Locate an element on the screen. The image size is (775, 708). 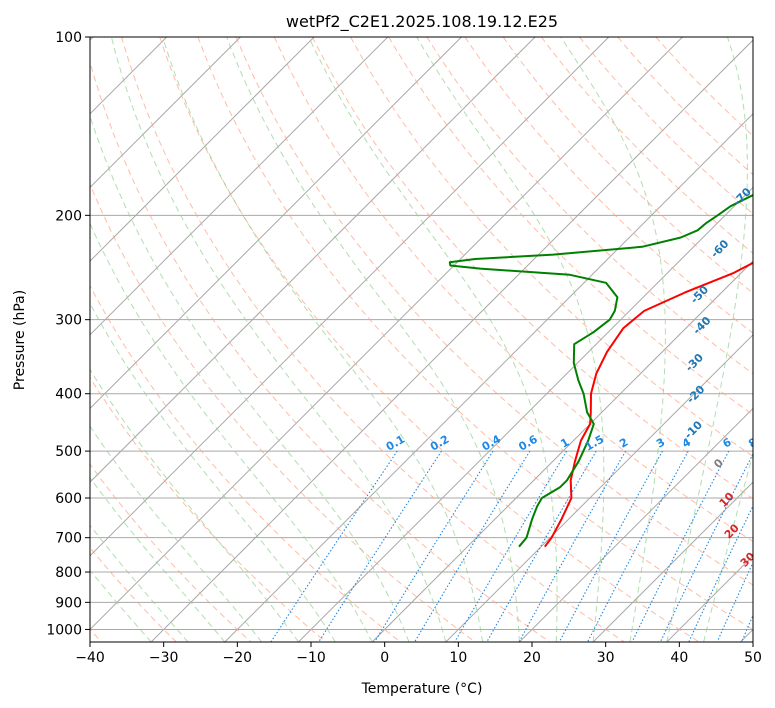
y-tick-label: 100 is located at coordinates (68, 38).